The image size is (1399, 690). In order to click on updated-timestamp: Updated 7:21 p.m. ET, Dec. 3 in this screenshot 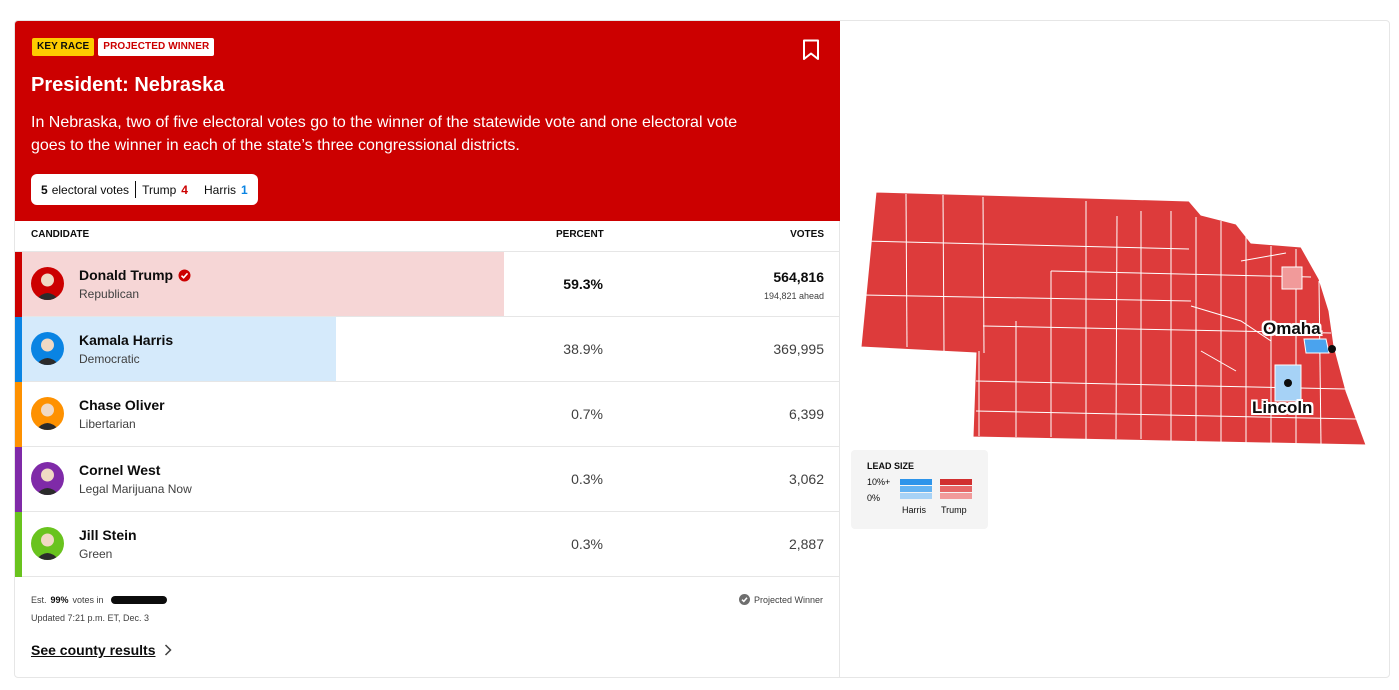, I will do `click(90, 618)`.